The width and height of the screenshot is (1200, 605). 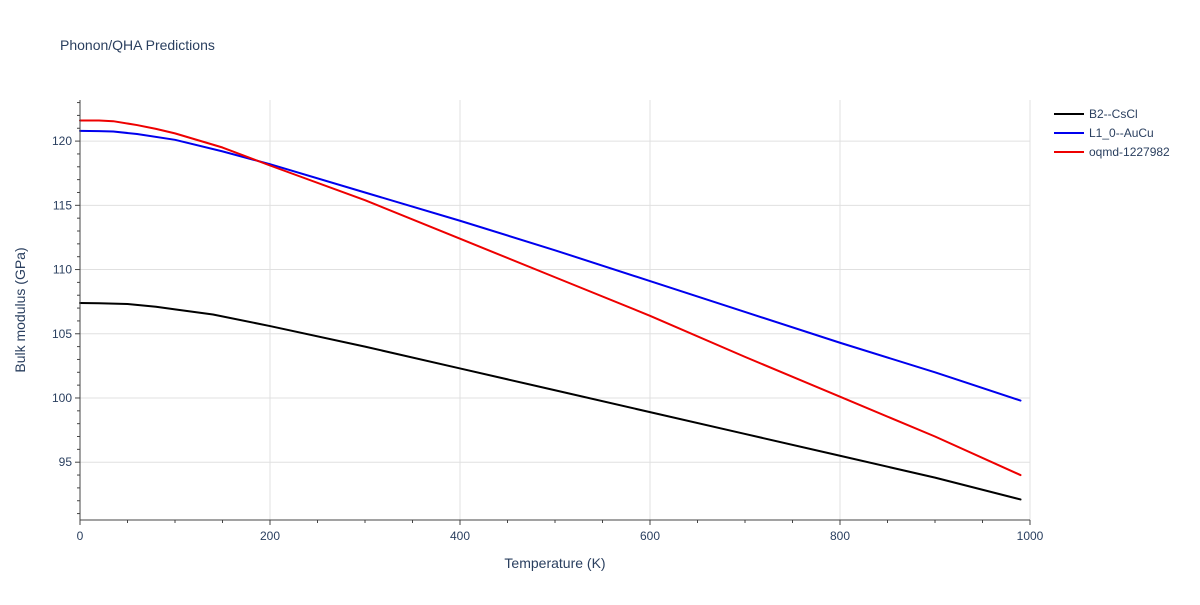 I want to click on x-tick-label: 1000, so click(x=1030, y=536).